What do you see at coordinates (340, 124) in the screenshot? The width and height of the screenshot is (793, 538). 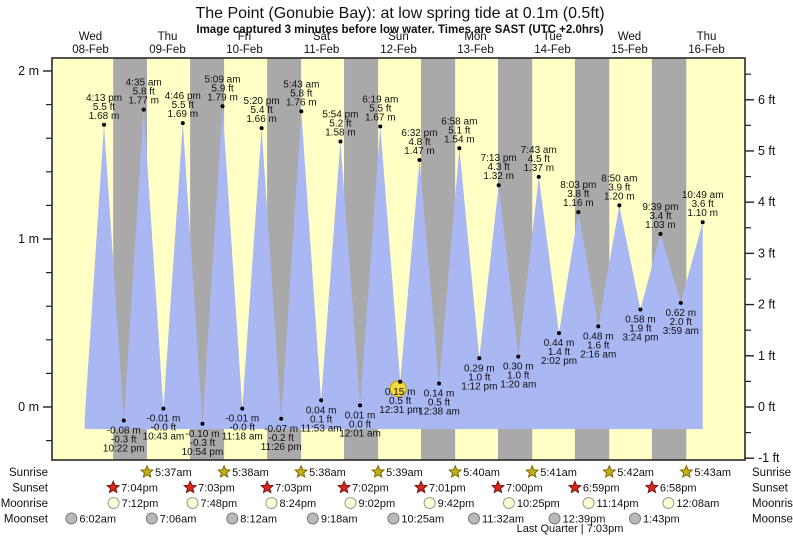 I see `tide-high-label: 5.2 ft` at bounding box center [340, 124].